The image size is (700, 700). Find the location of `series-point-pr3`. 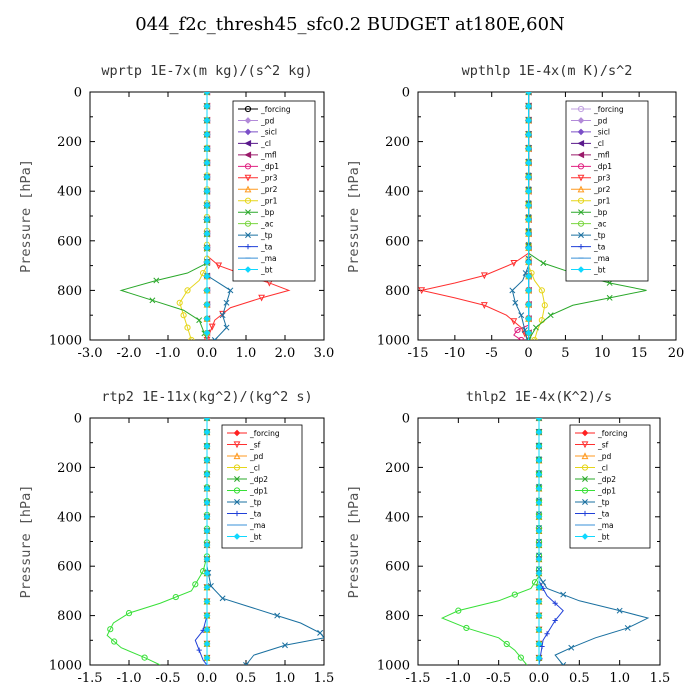

series-point-pr3 is located at coordinates (514, 322).